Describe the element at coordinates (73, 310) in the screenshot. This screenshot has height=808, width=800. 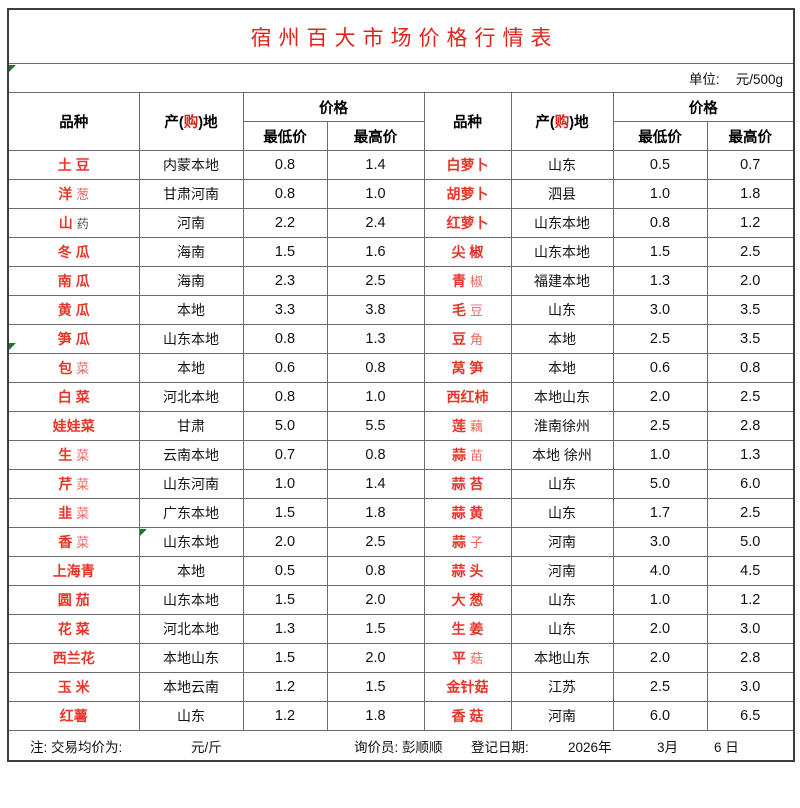
I see `variety-text: 黄 瓜` at that location.